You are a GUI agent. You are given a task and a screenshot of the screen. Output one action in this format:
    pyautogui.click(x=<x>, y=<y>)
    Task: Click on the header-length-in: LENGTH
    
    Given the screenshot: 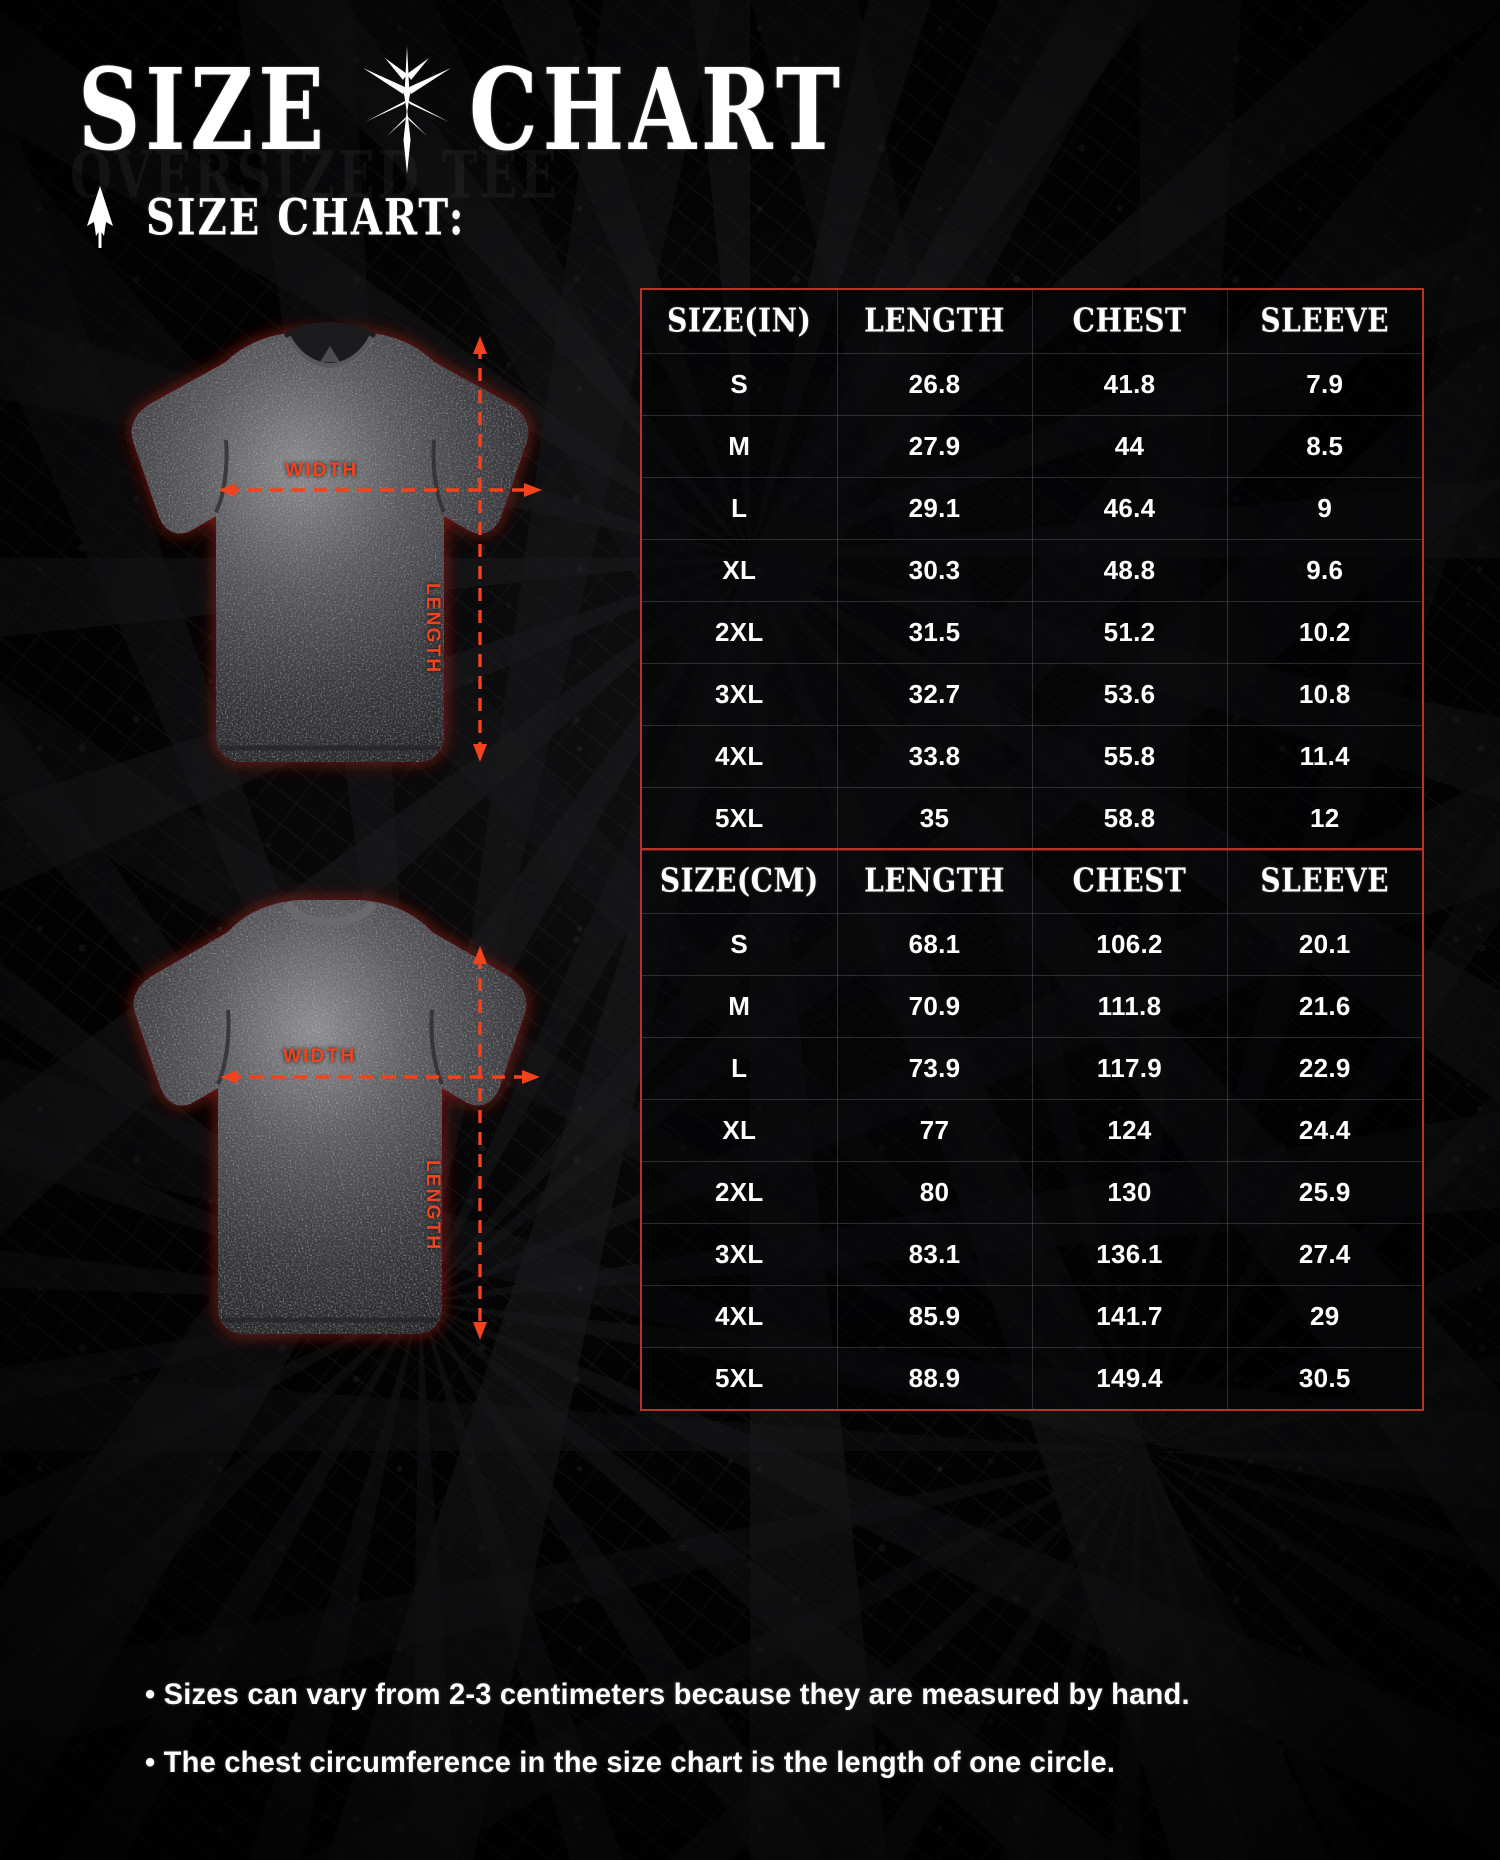 What is the action you would take?
    pyautogui.click(x=934, y=322)
    